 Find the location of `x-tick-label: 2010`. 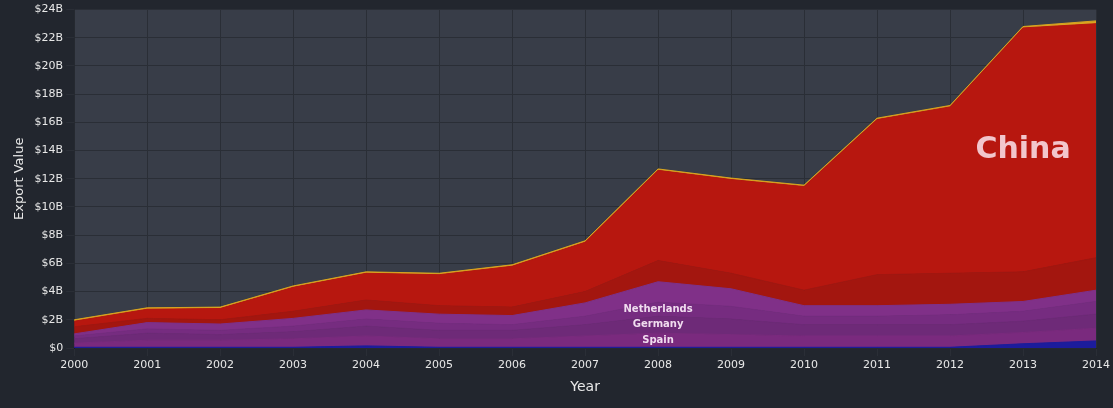

x-tick-label: 2010 is located at coordinates (804, 365).